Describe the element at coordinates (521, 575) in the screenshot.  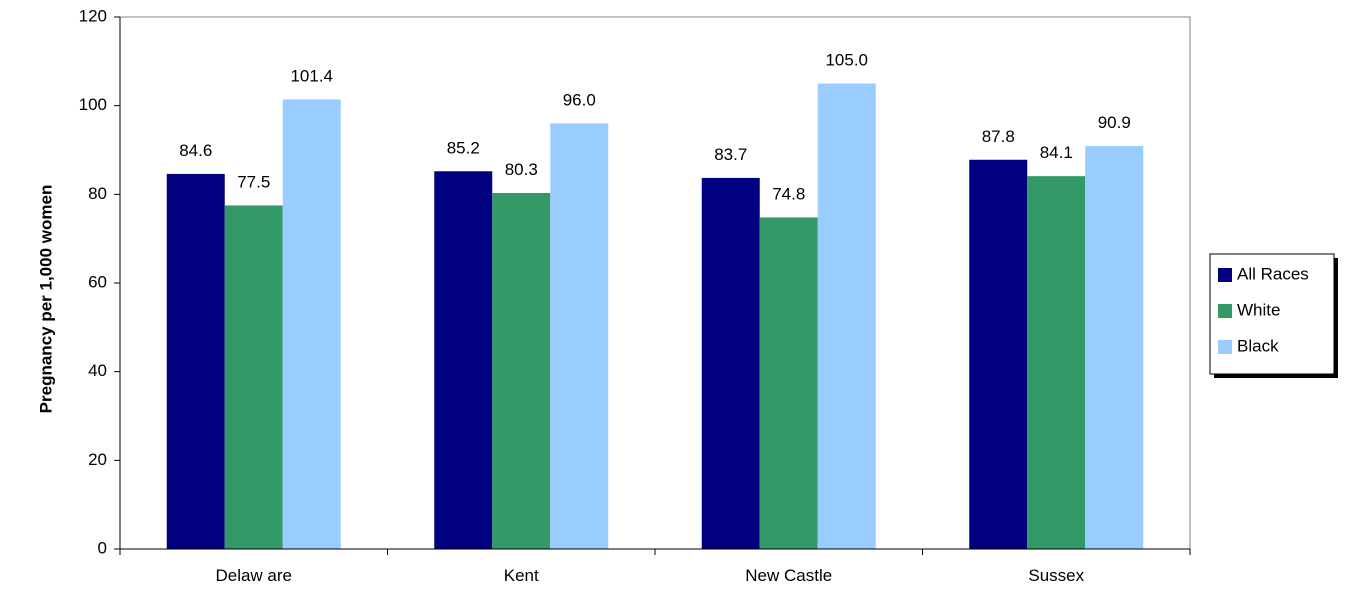
I see `x-tick-label: Kent` at that location.